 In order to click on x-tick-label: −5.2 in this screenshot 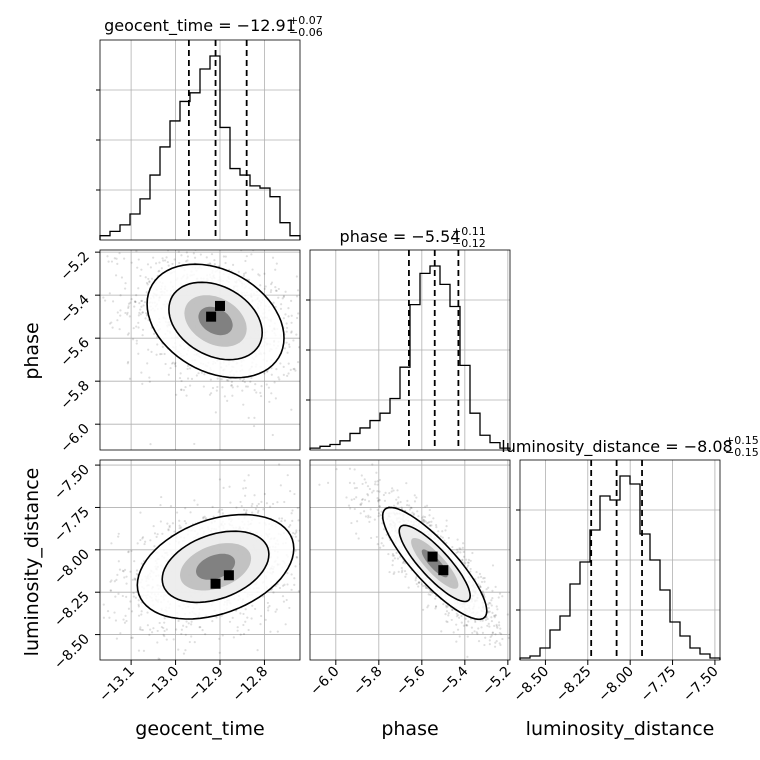, I will do `click(496, 681)`.